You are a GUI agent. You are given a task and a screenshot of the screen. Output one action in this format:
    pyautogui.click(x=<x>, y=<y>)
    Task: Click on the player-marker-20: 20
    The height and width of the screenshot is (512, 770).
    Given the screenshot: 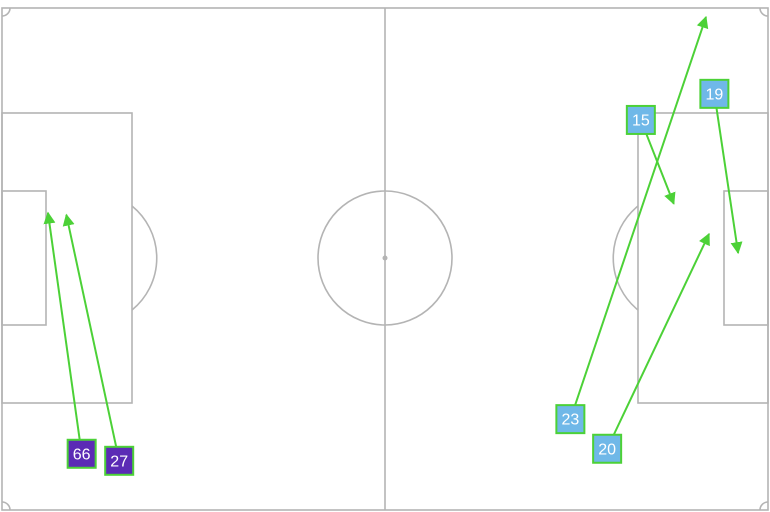 What is the action you would take?
    pyautogui.click(x=607, y=448)
    